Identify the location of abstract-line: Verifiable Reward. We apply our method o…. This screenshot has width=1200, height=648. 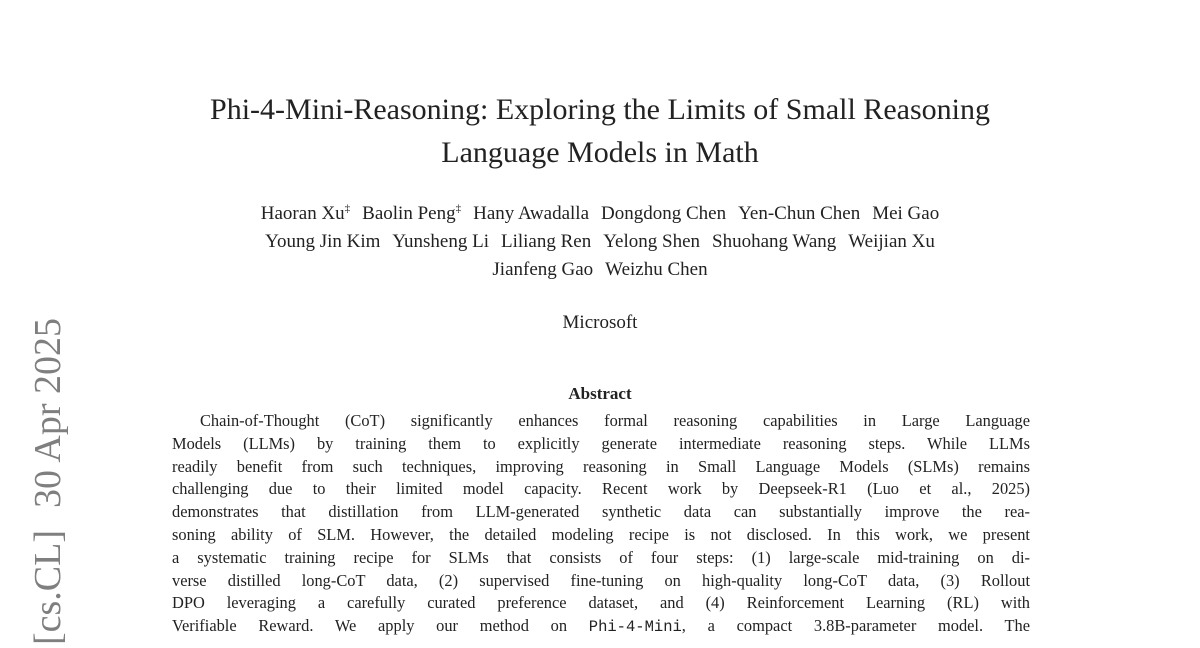
(601, 627).